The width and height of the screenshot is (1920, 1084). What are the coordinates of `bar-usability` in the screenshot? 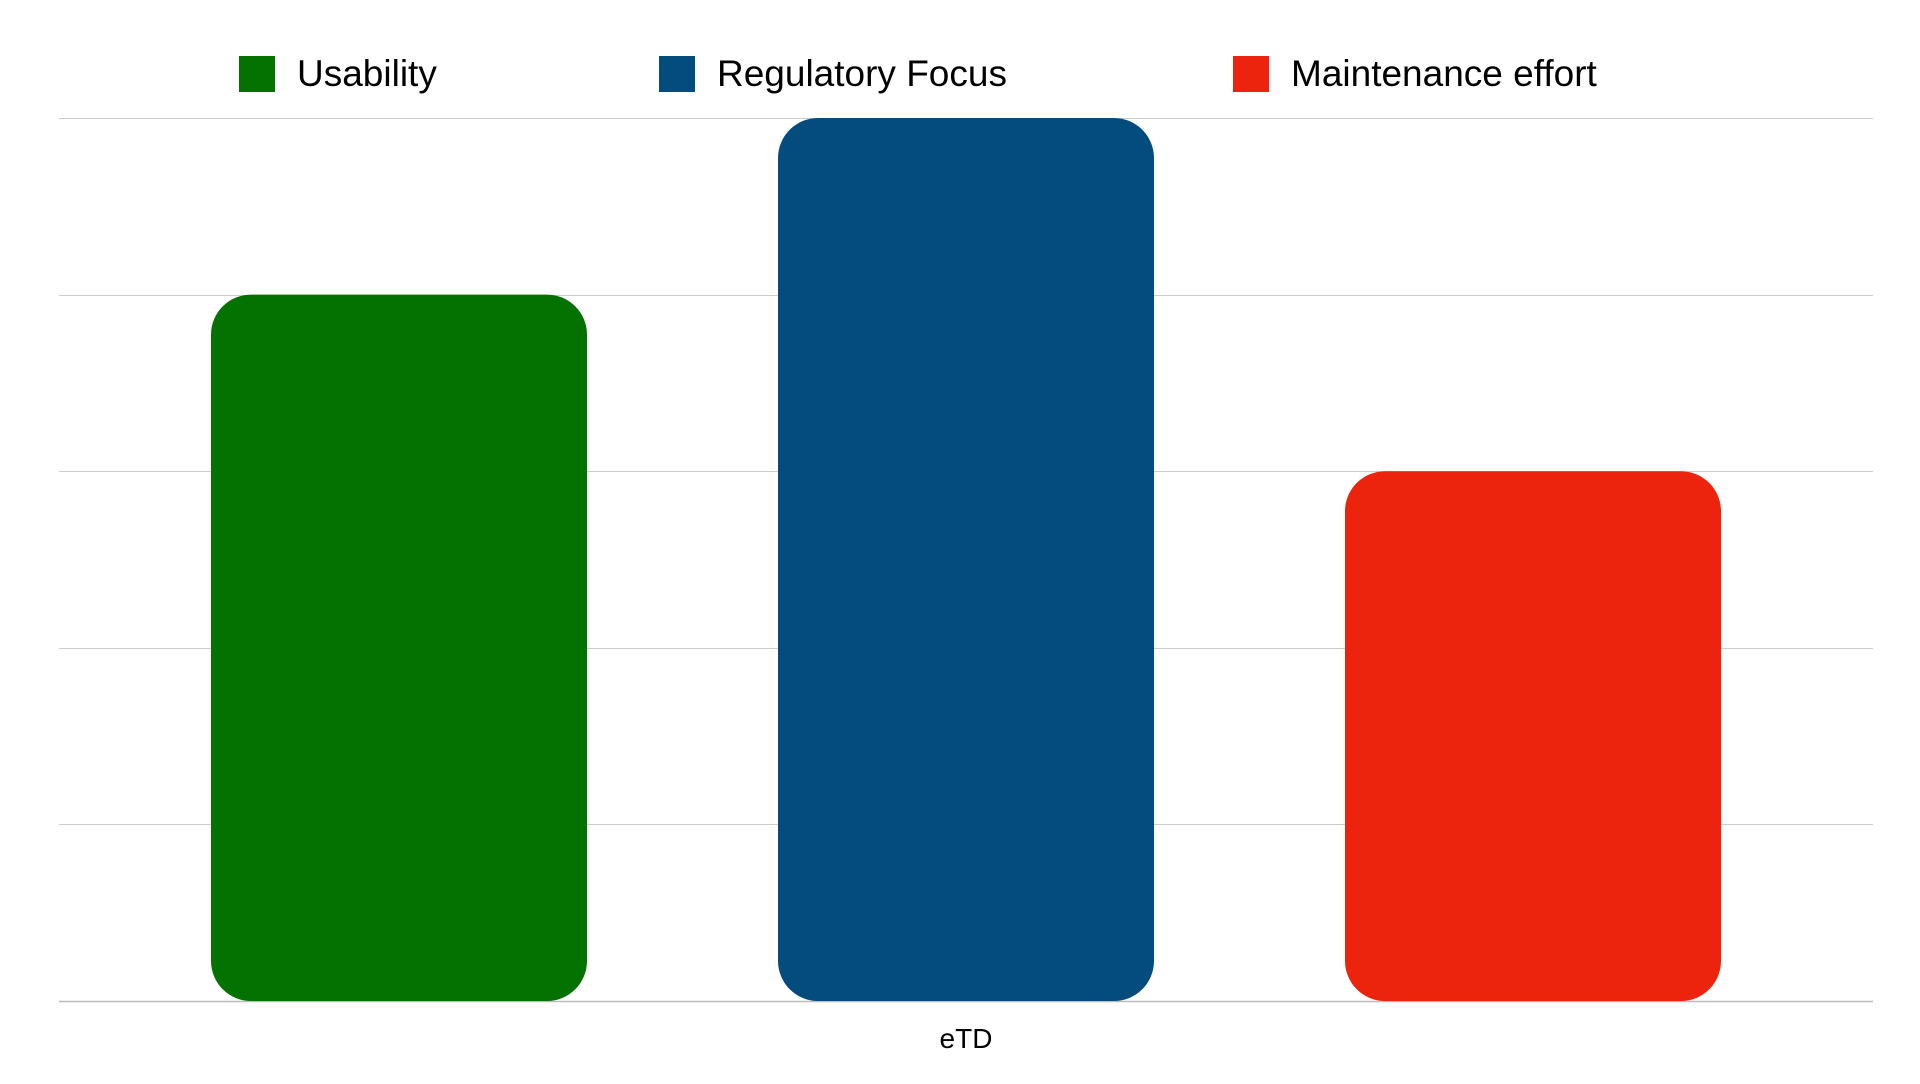 It's located at (399, 648).